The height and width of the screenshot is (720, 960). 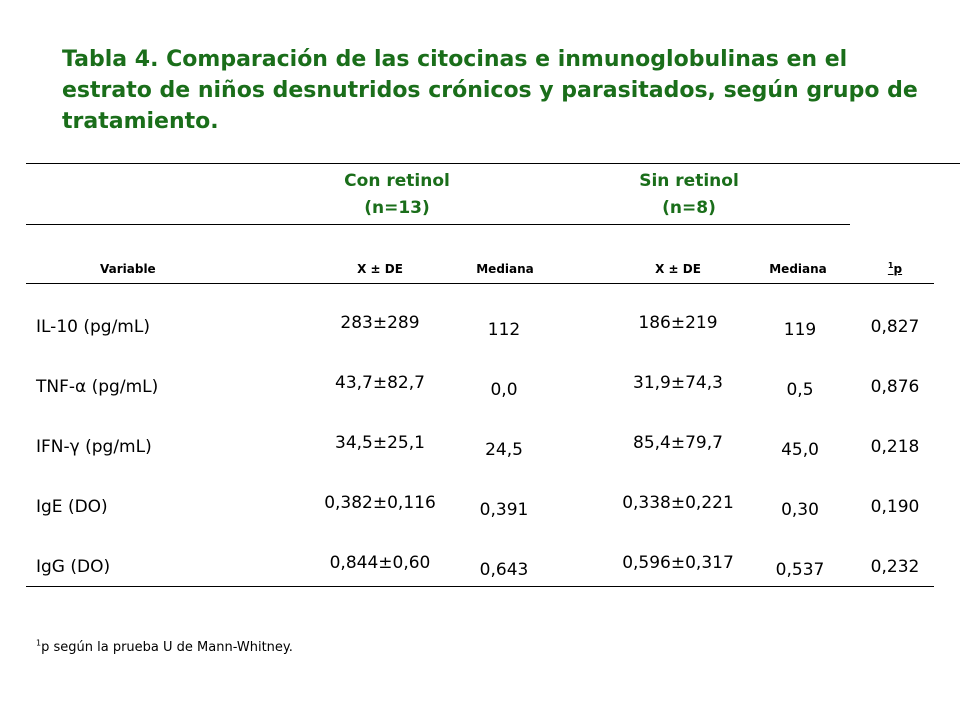 I want to click on cell-variable: TNF-α (pg/mL), so click(x=97, y=387).